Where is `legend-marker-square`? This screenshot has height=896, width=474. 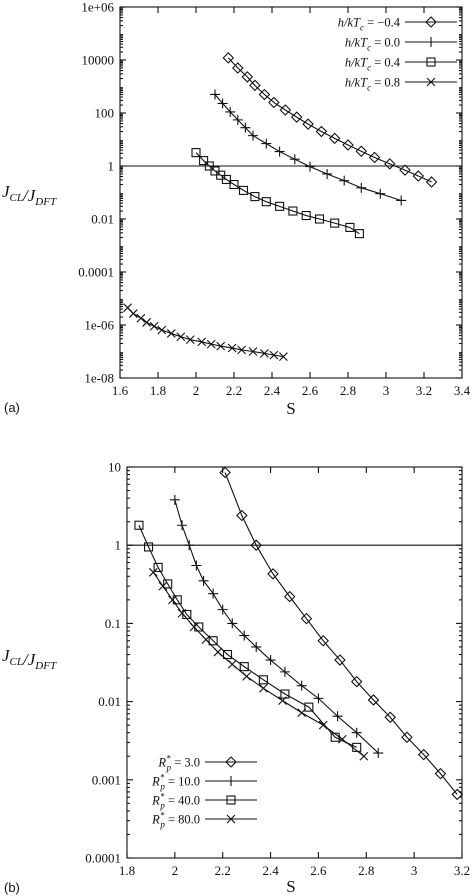 legend-marker-square is located at coordinates (431, 62).